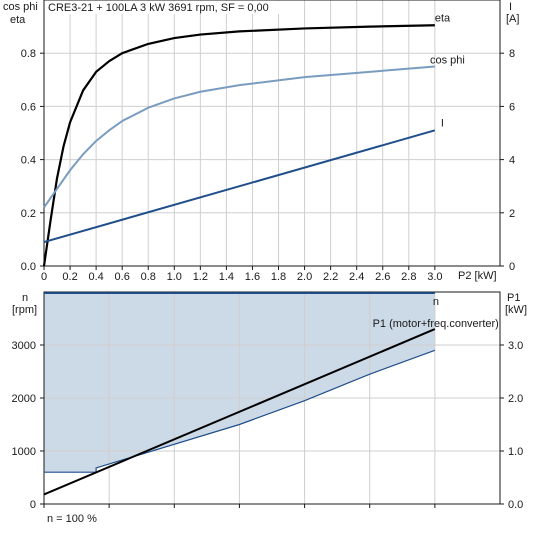 The width and height of the screenshot is (533, 533). What do you see at coordinates (516, 310) in the screenshot?
I see `right-axis-unit-kw: [kW]` at bounding box center [516, 310].